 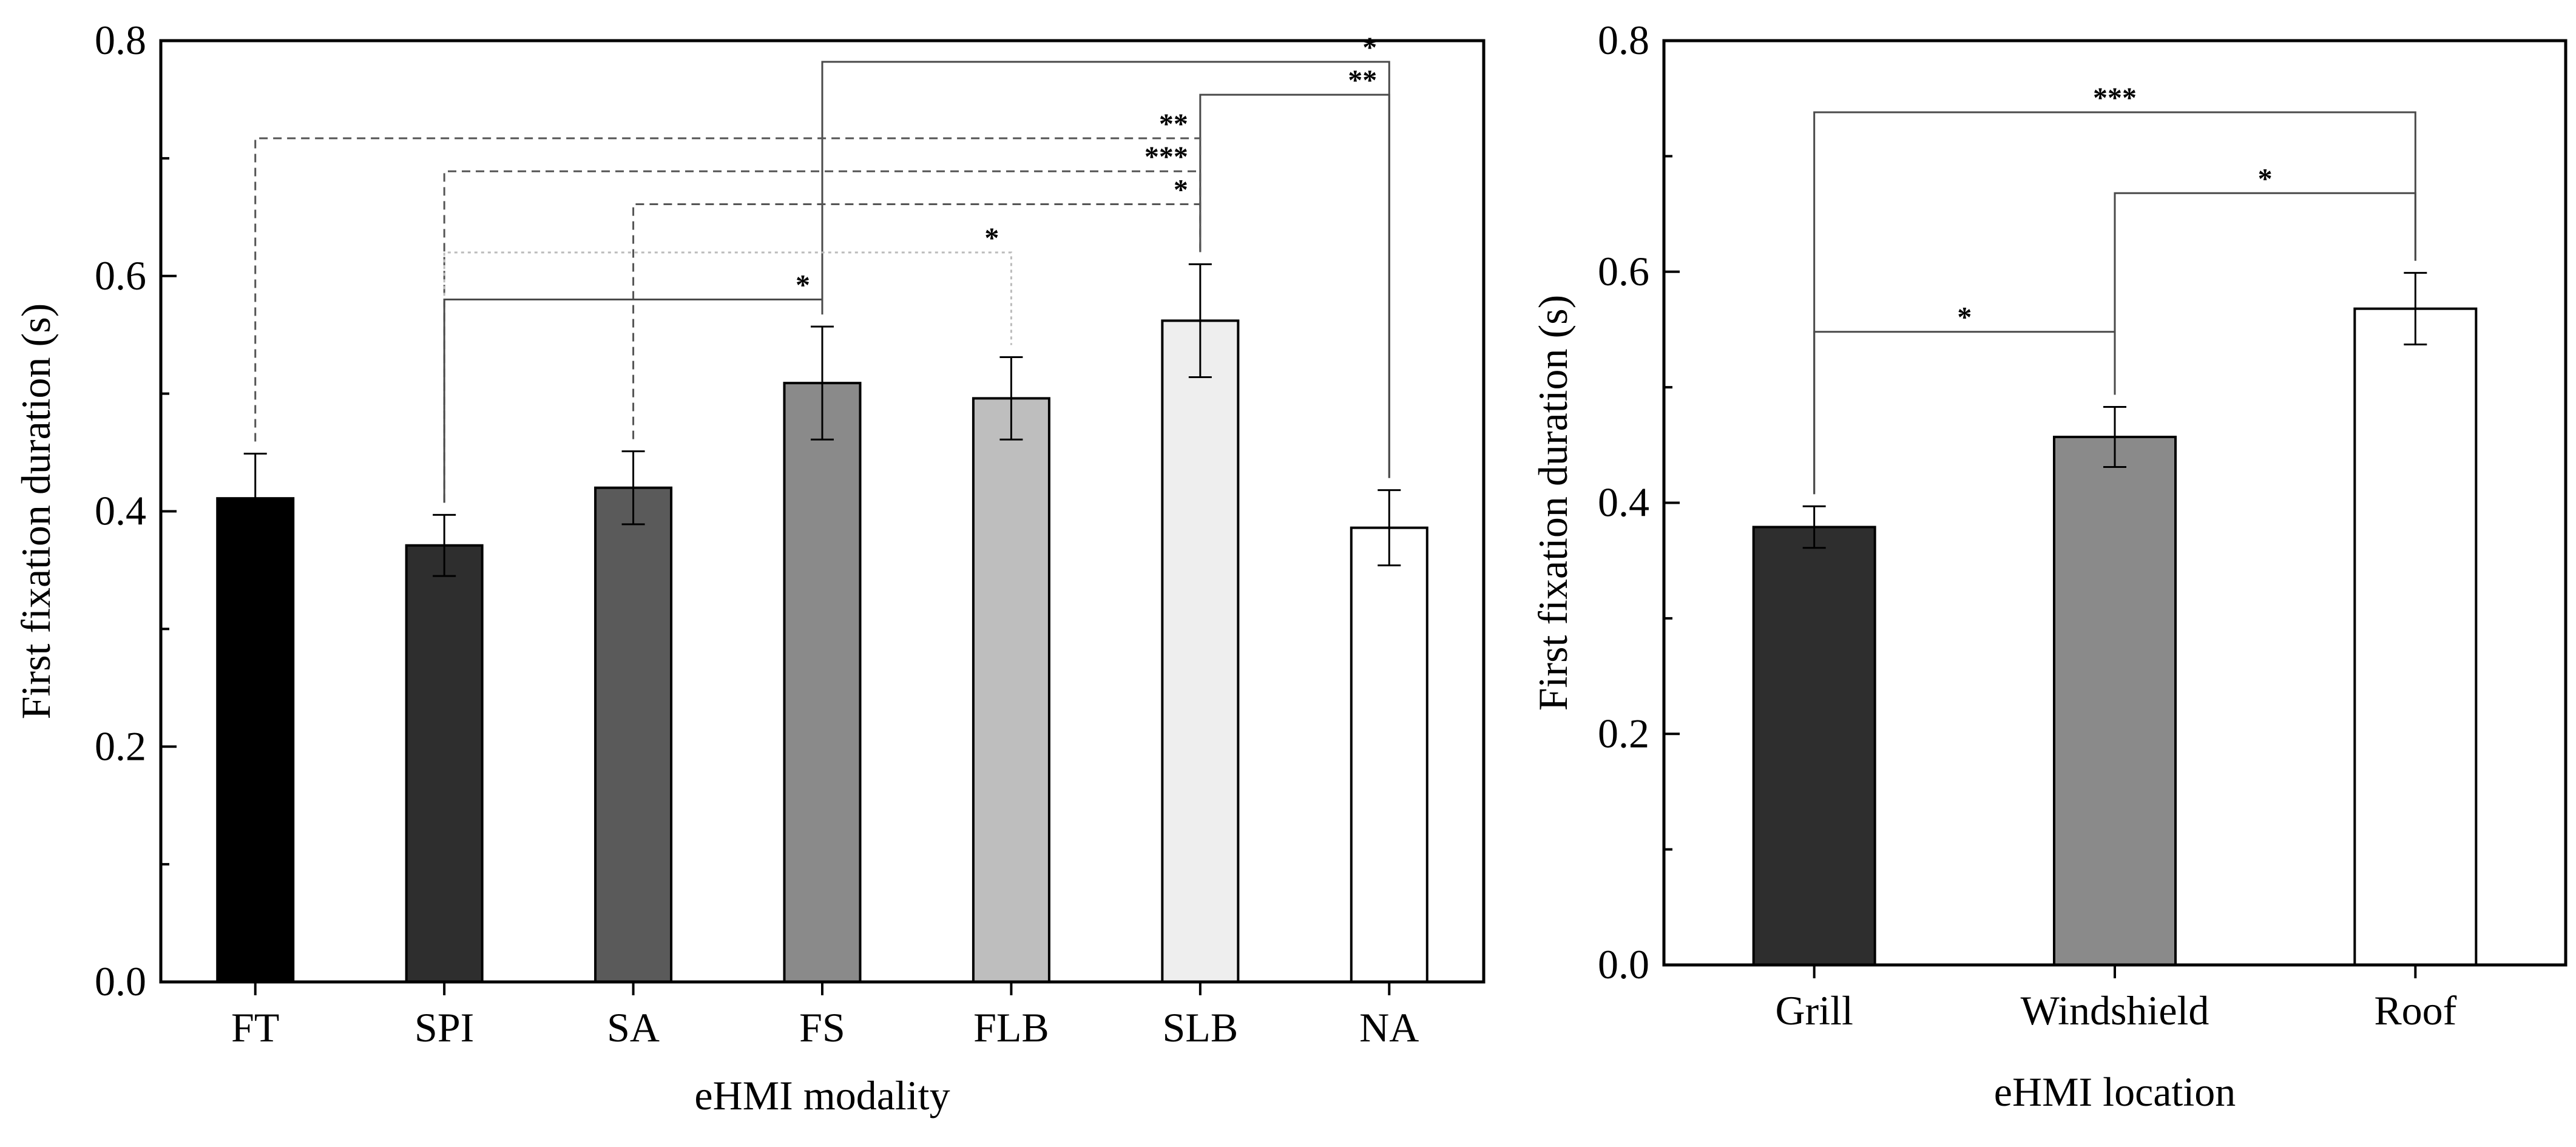 I want to click on location-y-axis-title: First fixation duration (s), so click(x=1553, y=503).